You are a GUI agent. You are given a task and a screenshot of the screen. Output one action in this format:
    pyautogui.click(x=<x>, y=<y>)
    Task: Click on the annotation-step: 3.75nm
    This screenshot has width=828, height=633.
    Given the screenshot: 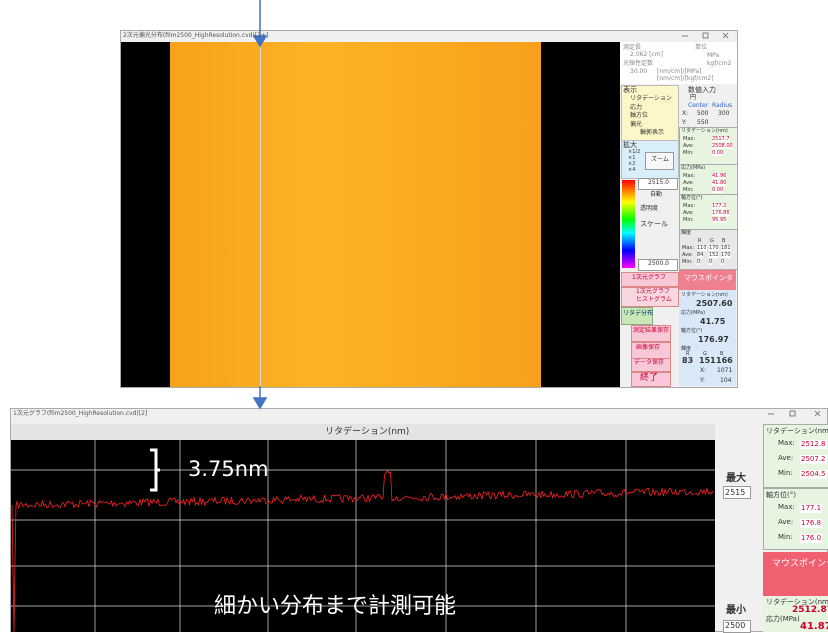 What is the action you would take?
    pyautogui.click(x=228, y=469)
    